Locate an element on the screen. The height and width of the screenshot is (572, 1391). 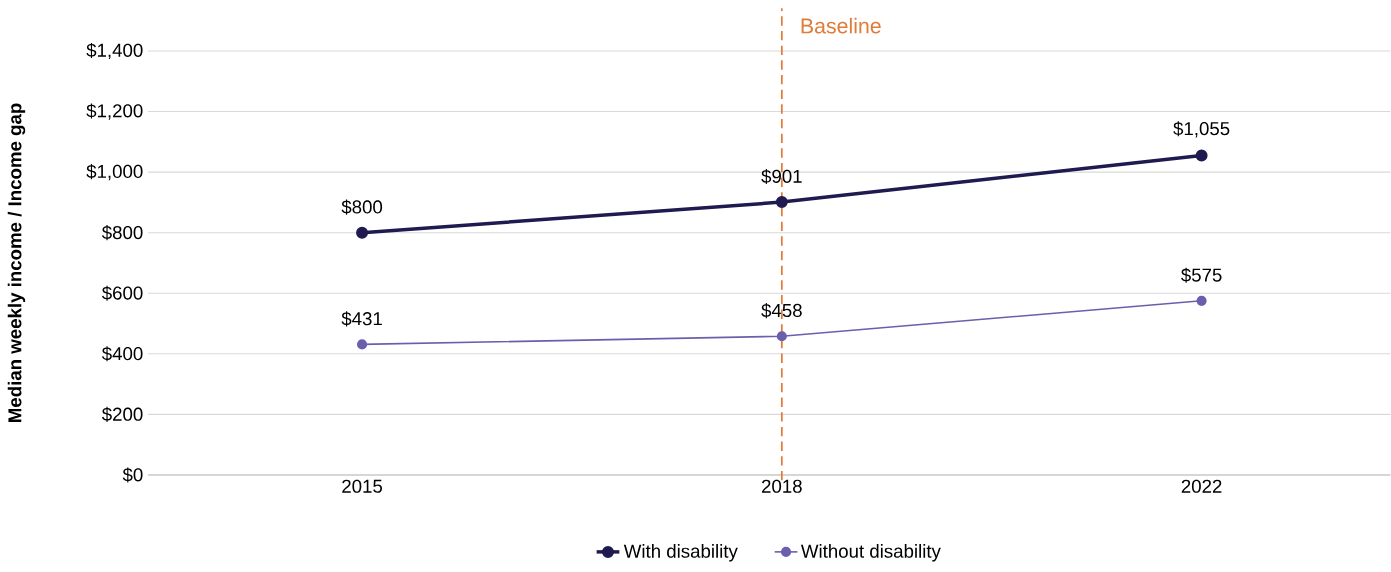
x-tick-label: 2018 is located at coordinates (782, 486).